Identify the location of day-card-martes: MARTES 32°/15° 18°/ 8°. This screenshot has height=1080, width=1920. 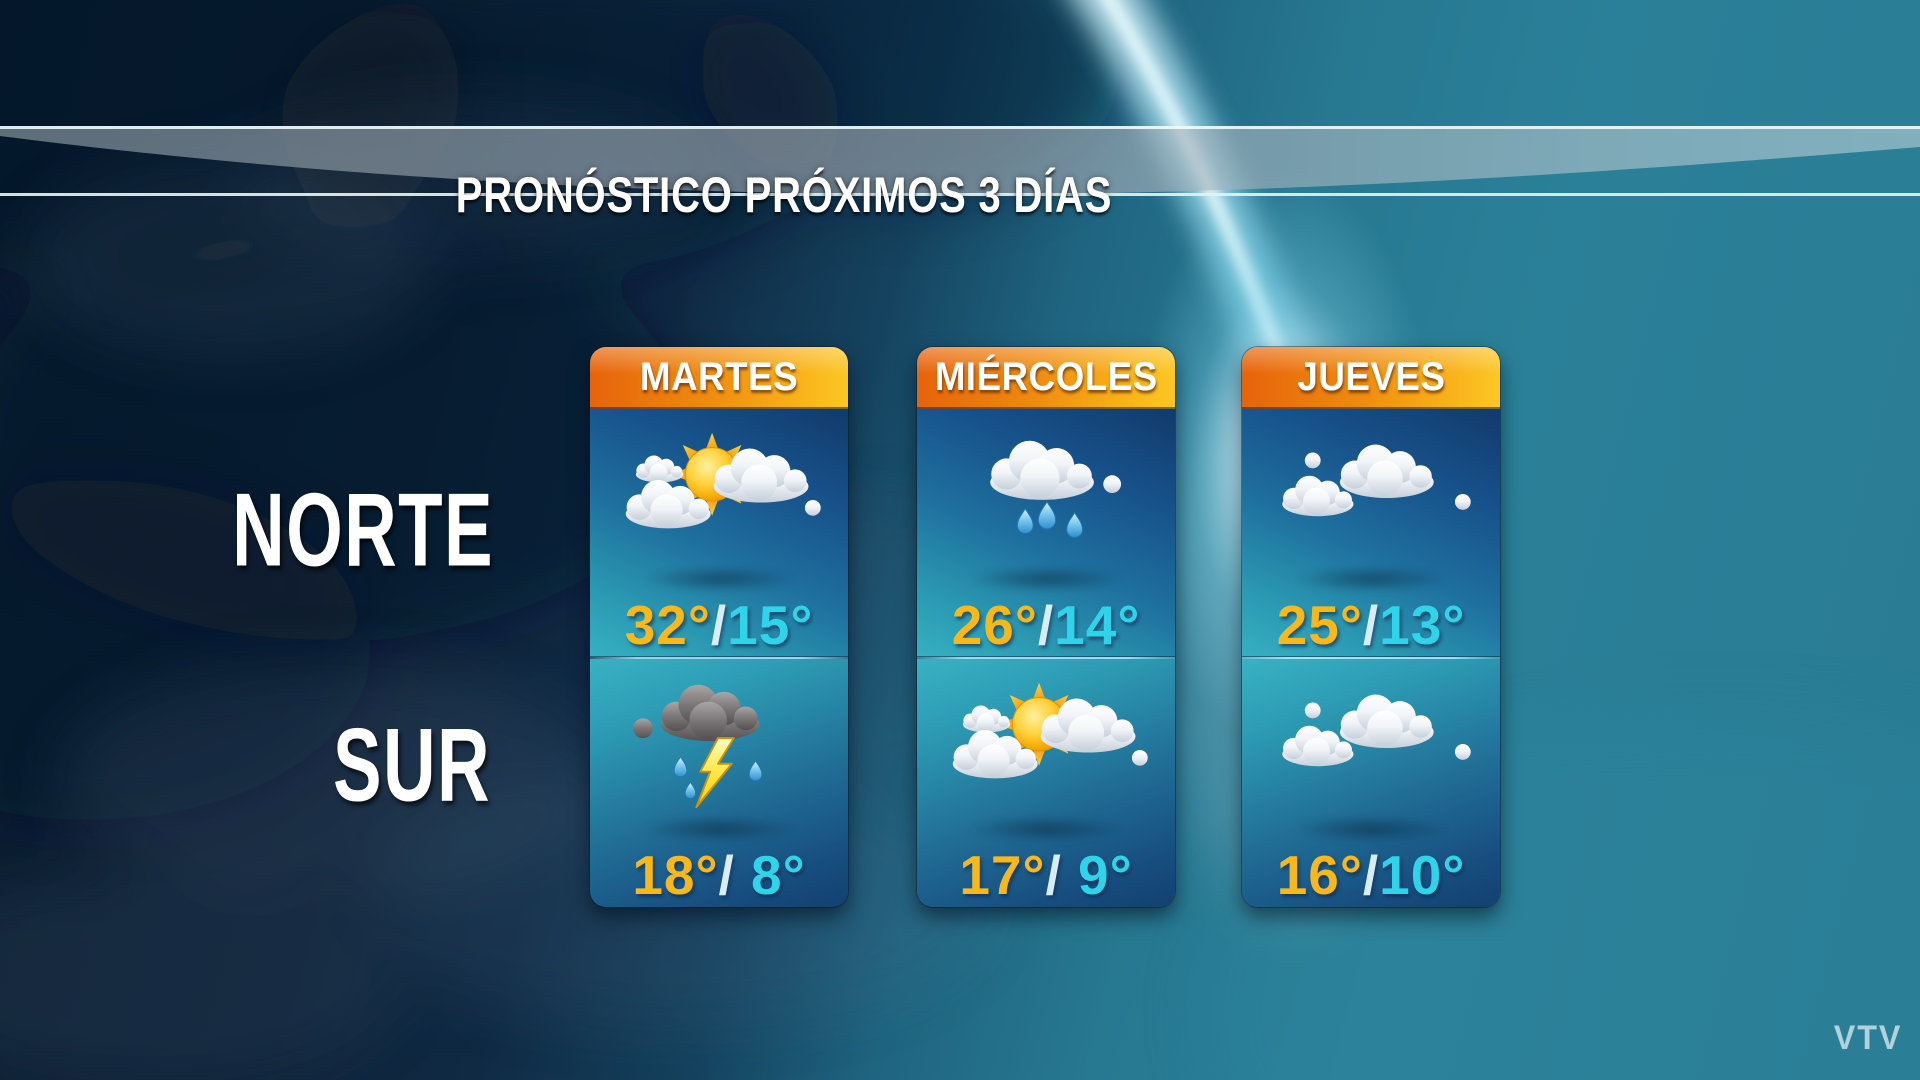
(719, 627).